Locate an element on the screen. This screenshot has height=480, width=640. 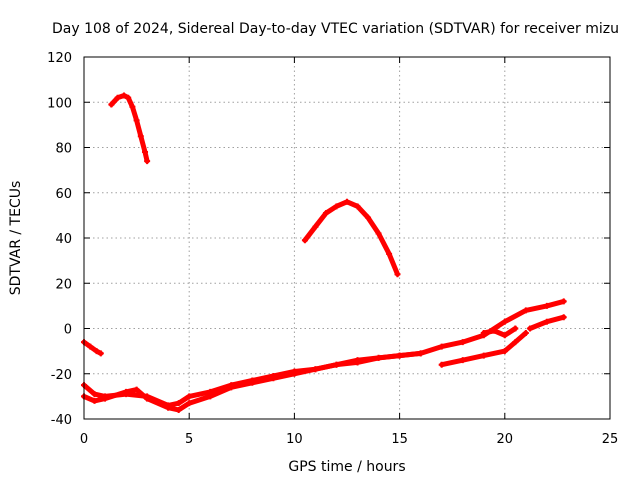
y-tick-label: 100 is located at coordinates (59, 103).